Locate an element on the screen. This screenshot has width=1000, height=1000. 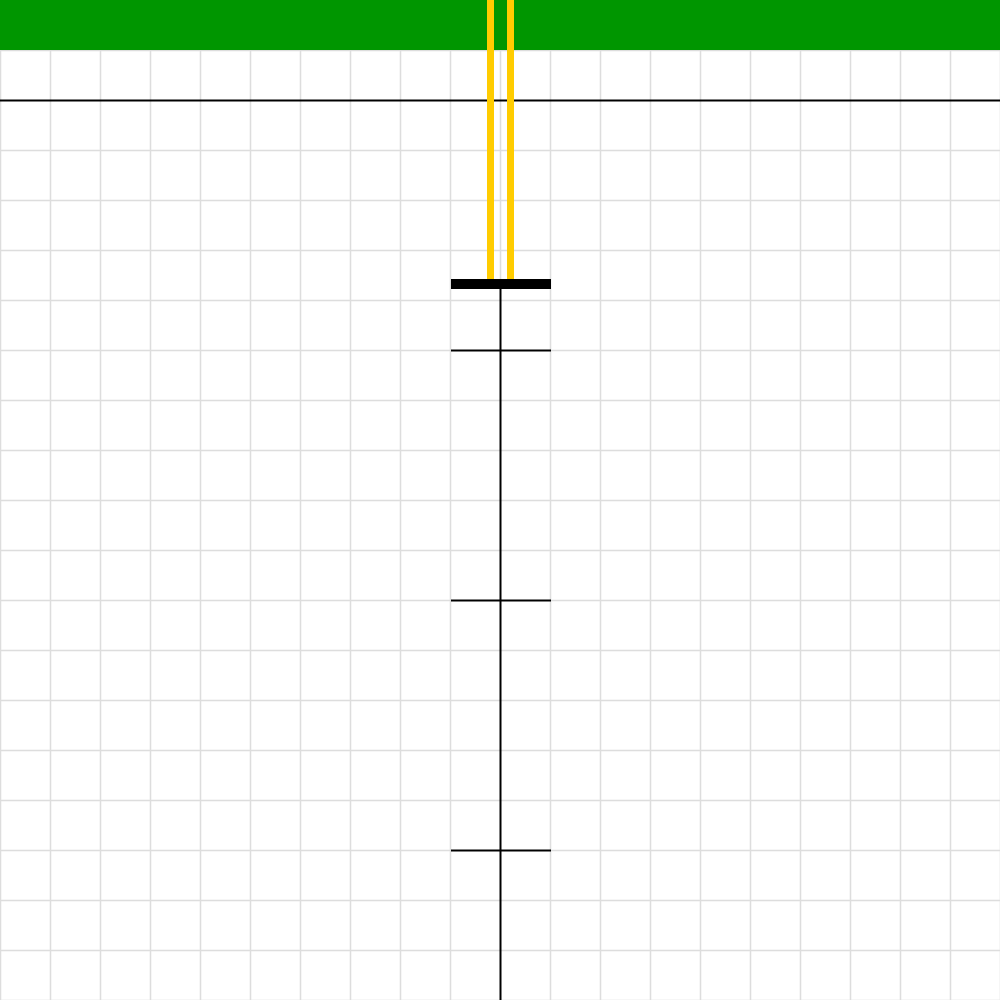
stop-bar is located at coordinates (501, 284).